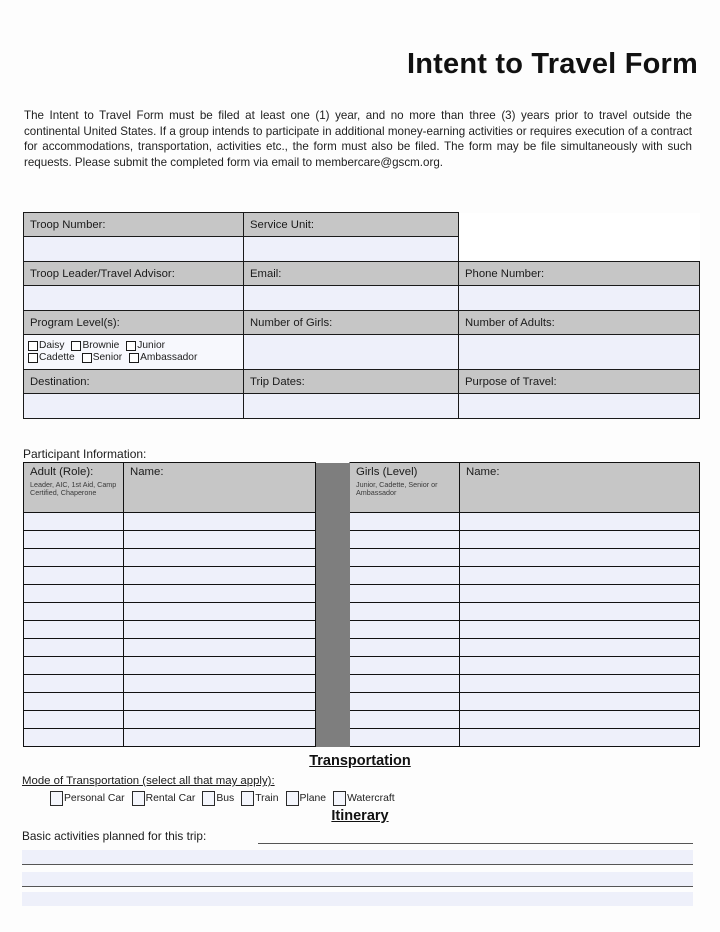 Image resolution: width=720 pixels, height=932 pixels. What do you see at coordinates (133, 381) in the screenshot?
I see `label-destination: Destination:` at bounding box center [133, 381].